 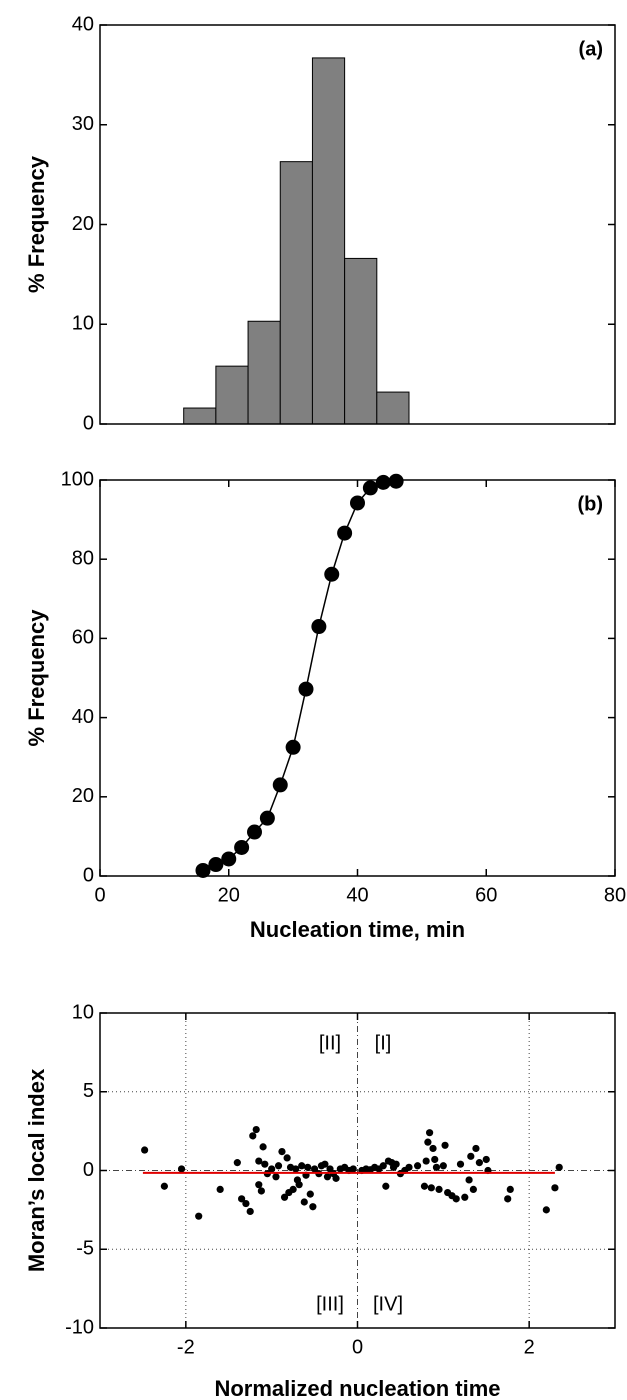 What do you see at coordinates (83, 558) in the screenshot?
I see `y-tick-label: 80` at bounding box center [83, 558].